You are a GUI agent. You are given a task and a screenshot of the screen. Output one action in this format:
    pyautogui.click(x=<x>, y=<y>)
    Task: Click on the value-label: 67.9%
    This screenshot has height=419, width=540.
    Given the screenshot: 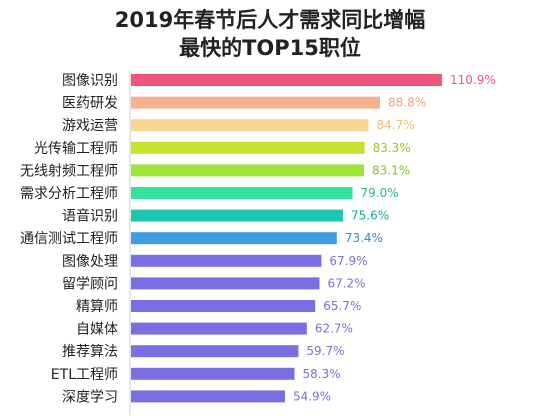 What is the action you would take?
    pyautogui.click(x=348, y=261)
    